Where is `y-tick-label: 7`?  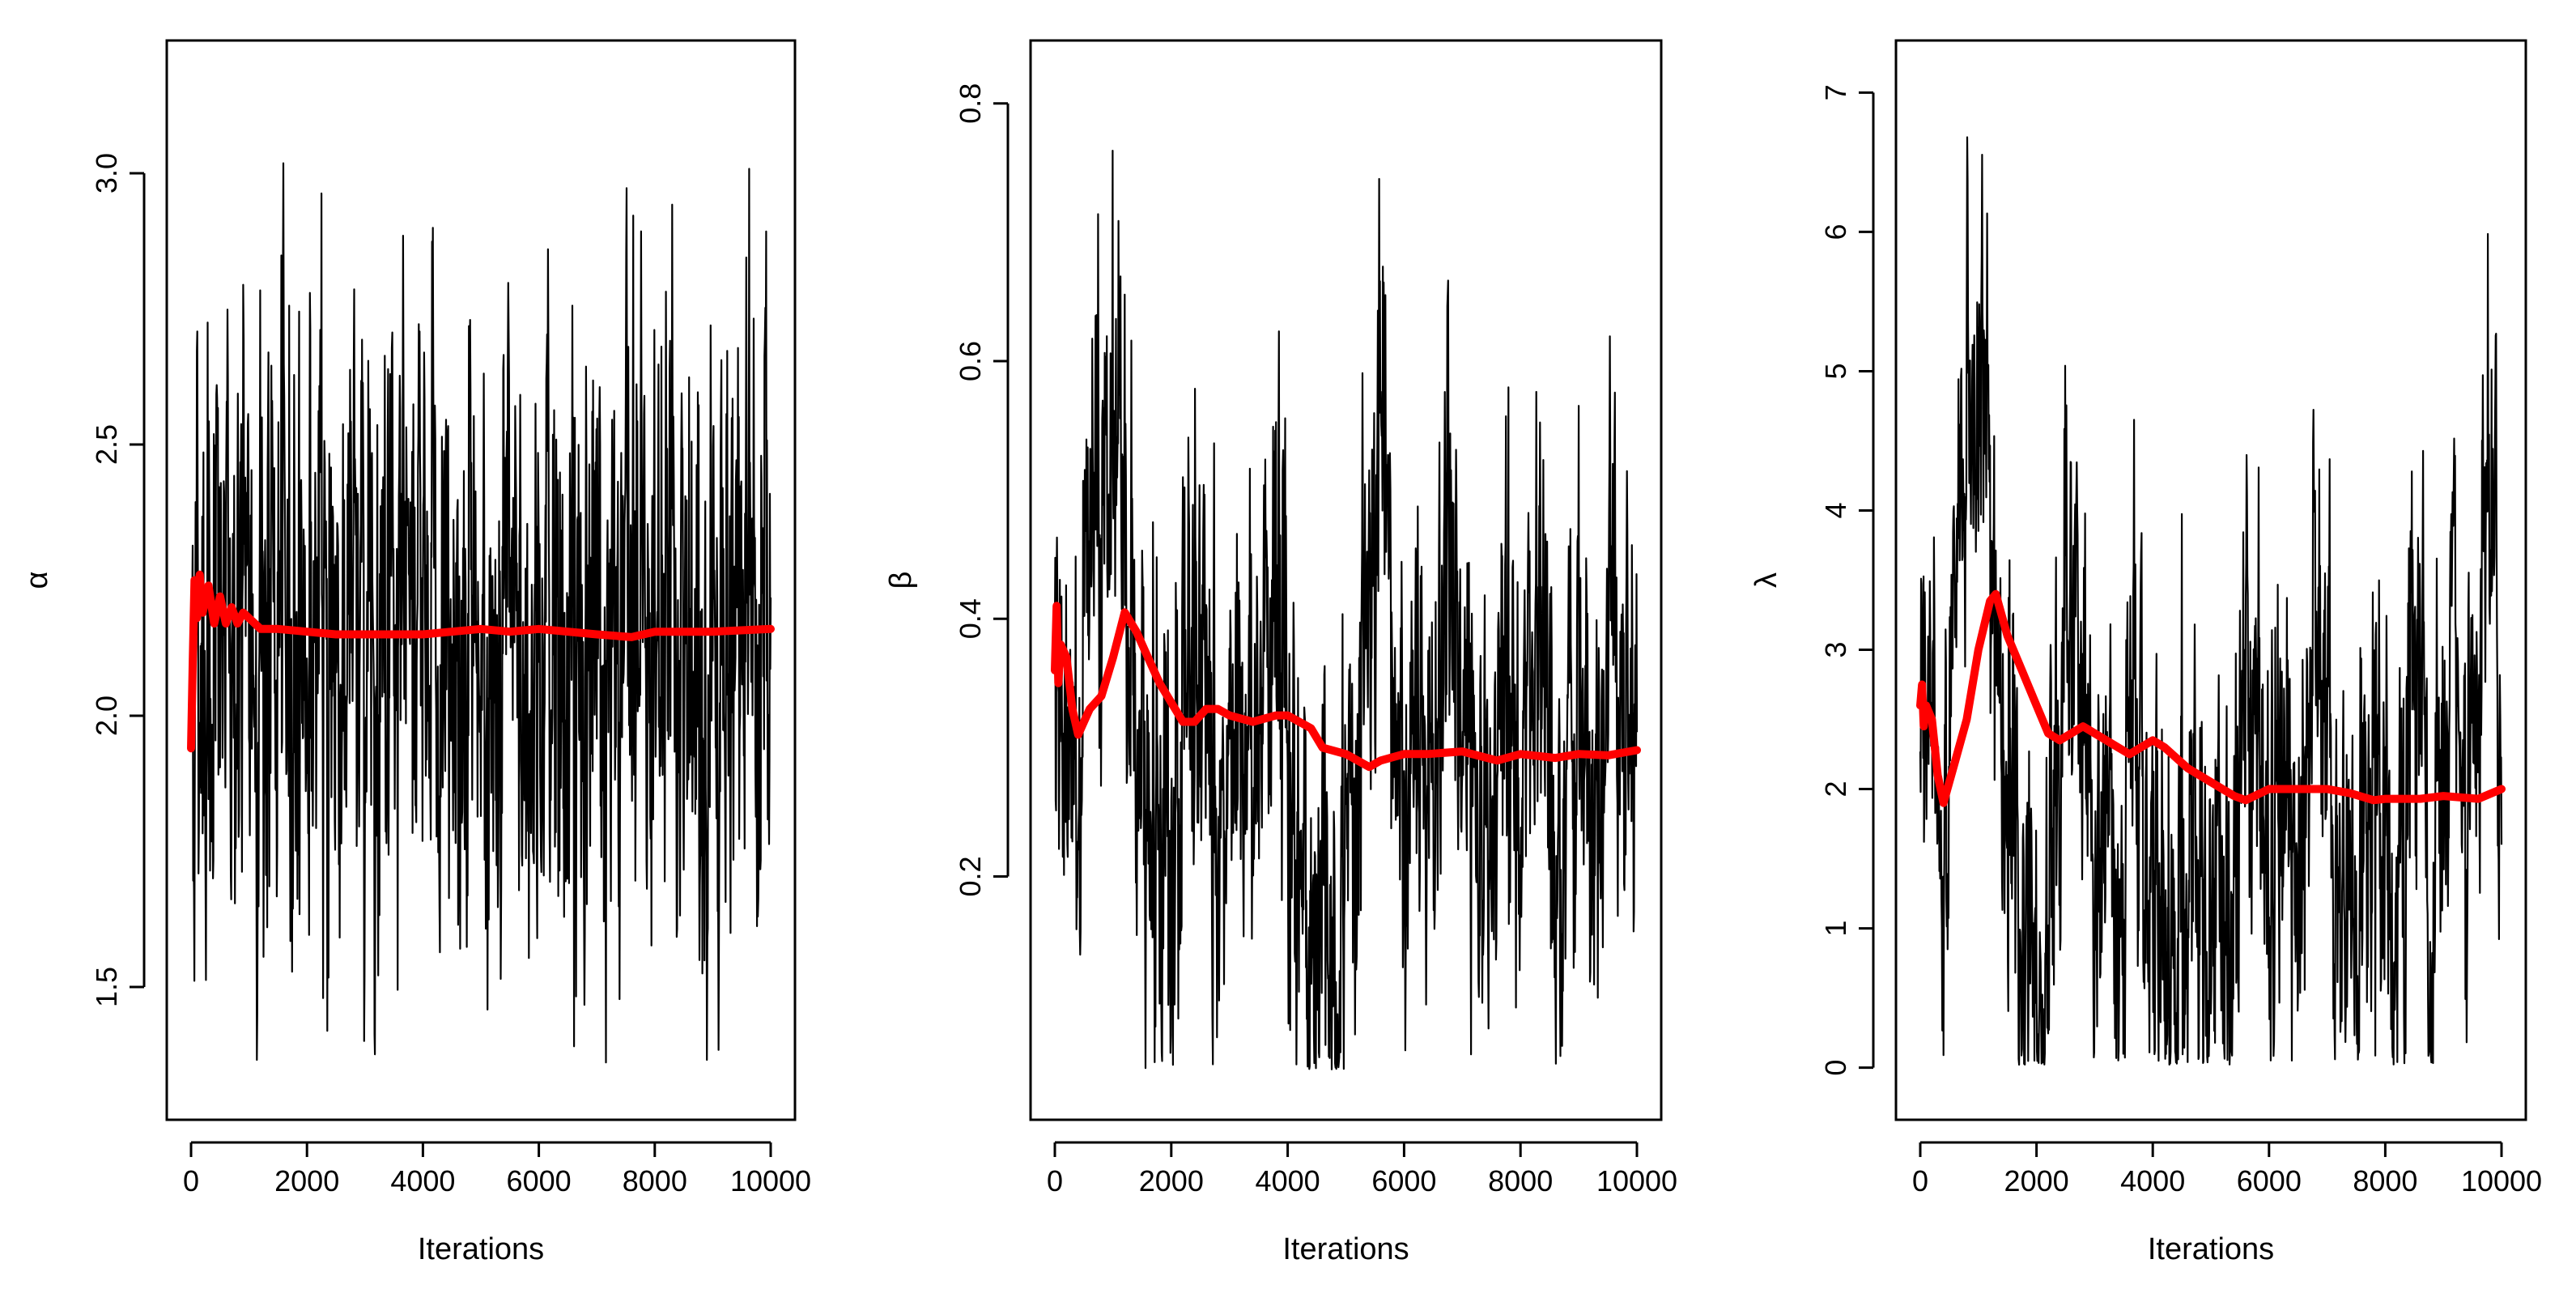 y-tick-label: 7 is located at coordinates (1835, 92).